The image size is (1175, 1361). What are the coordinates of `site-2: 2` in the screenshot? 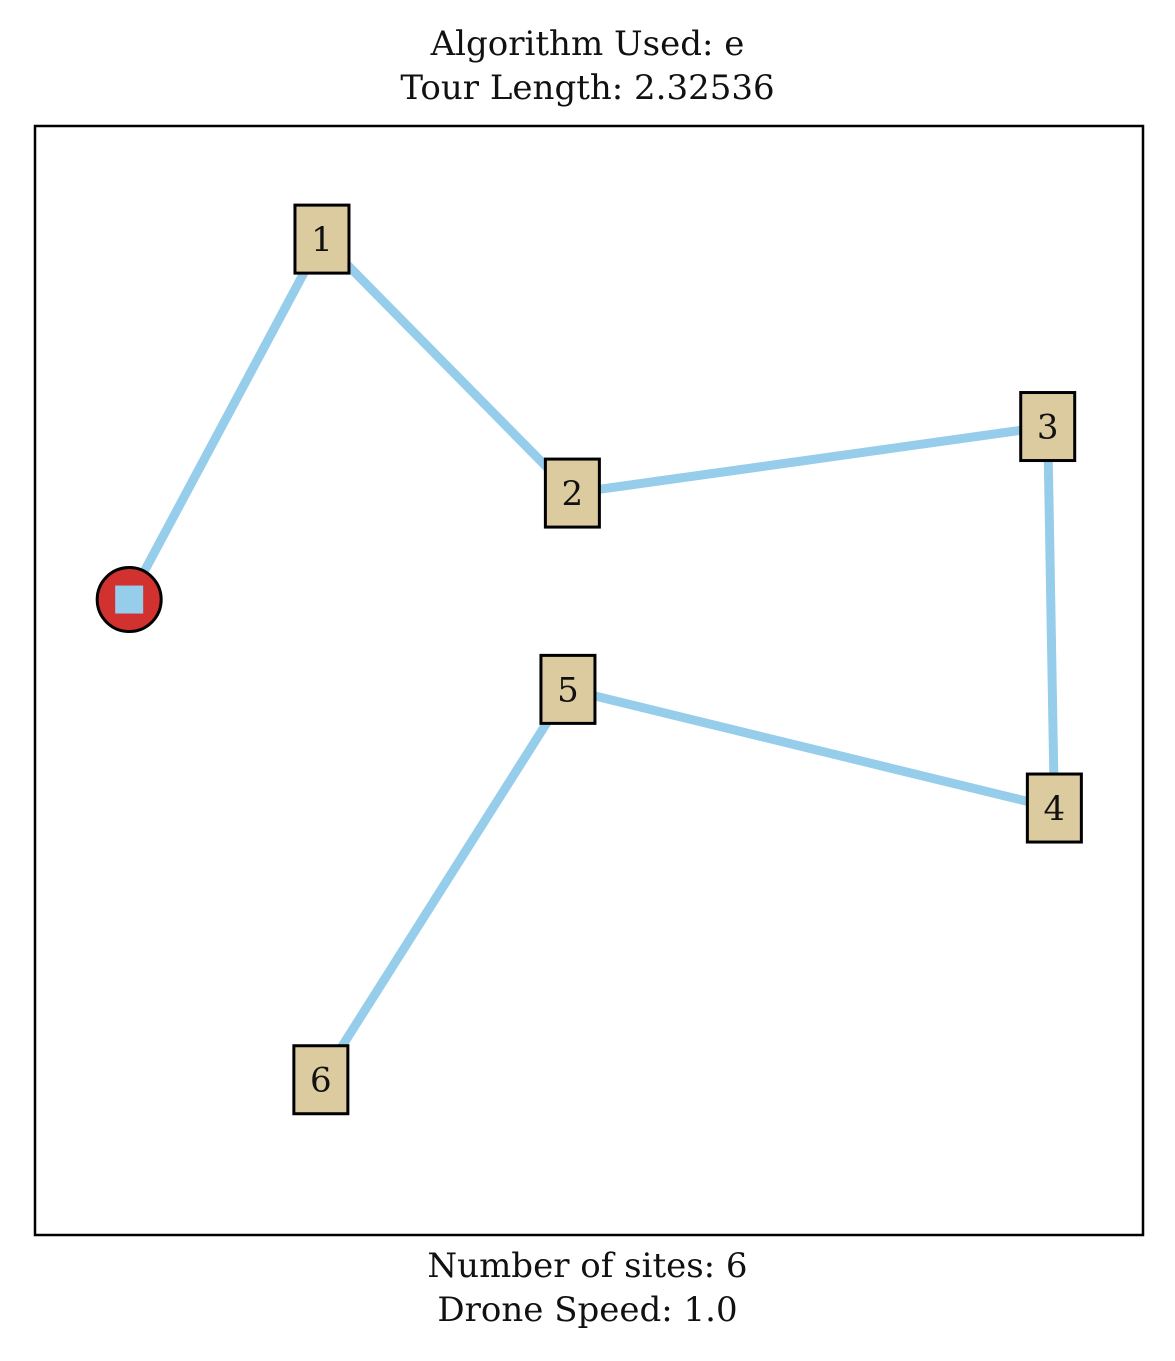 It's located at (572, 493).